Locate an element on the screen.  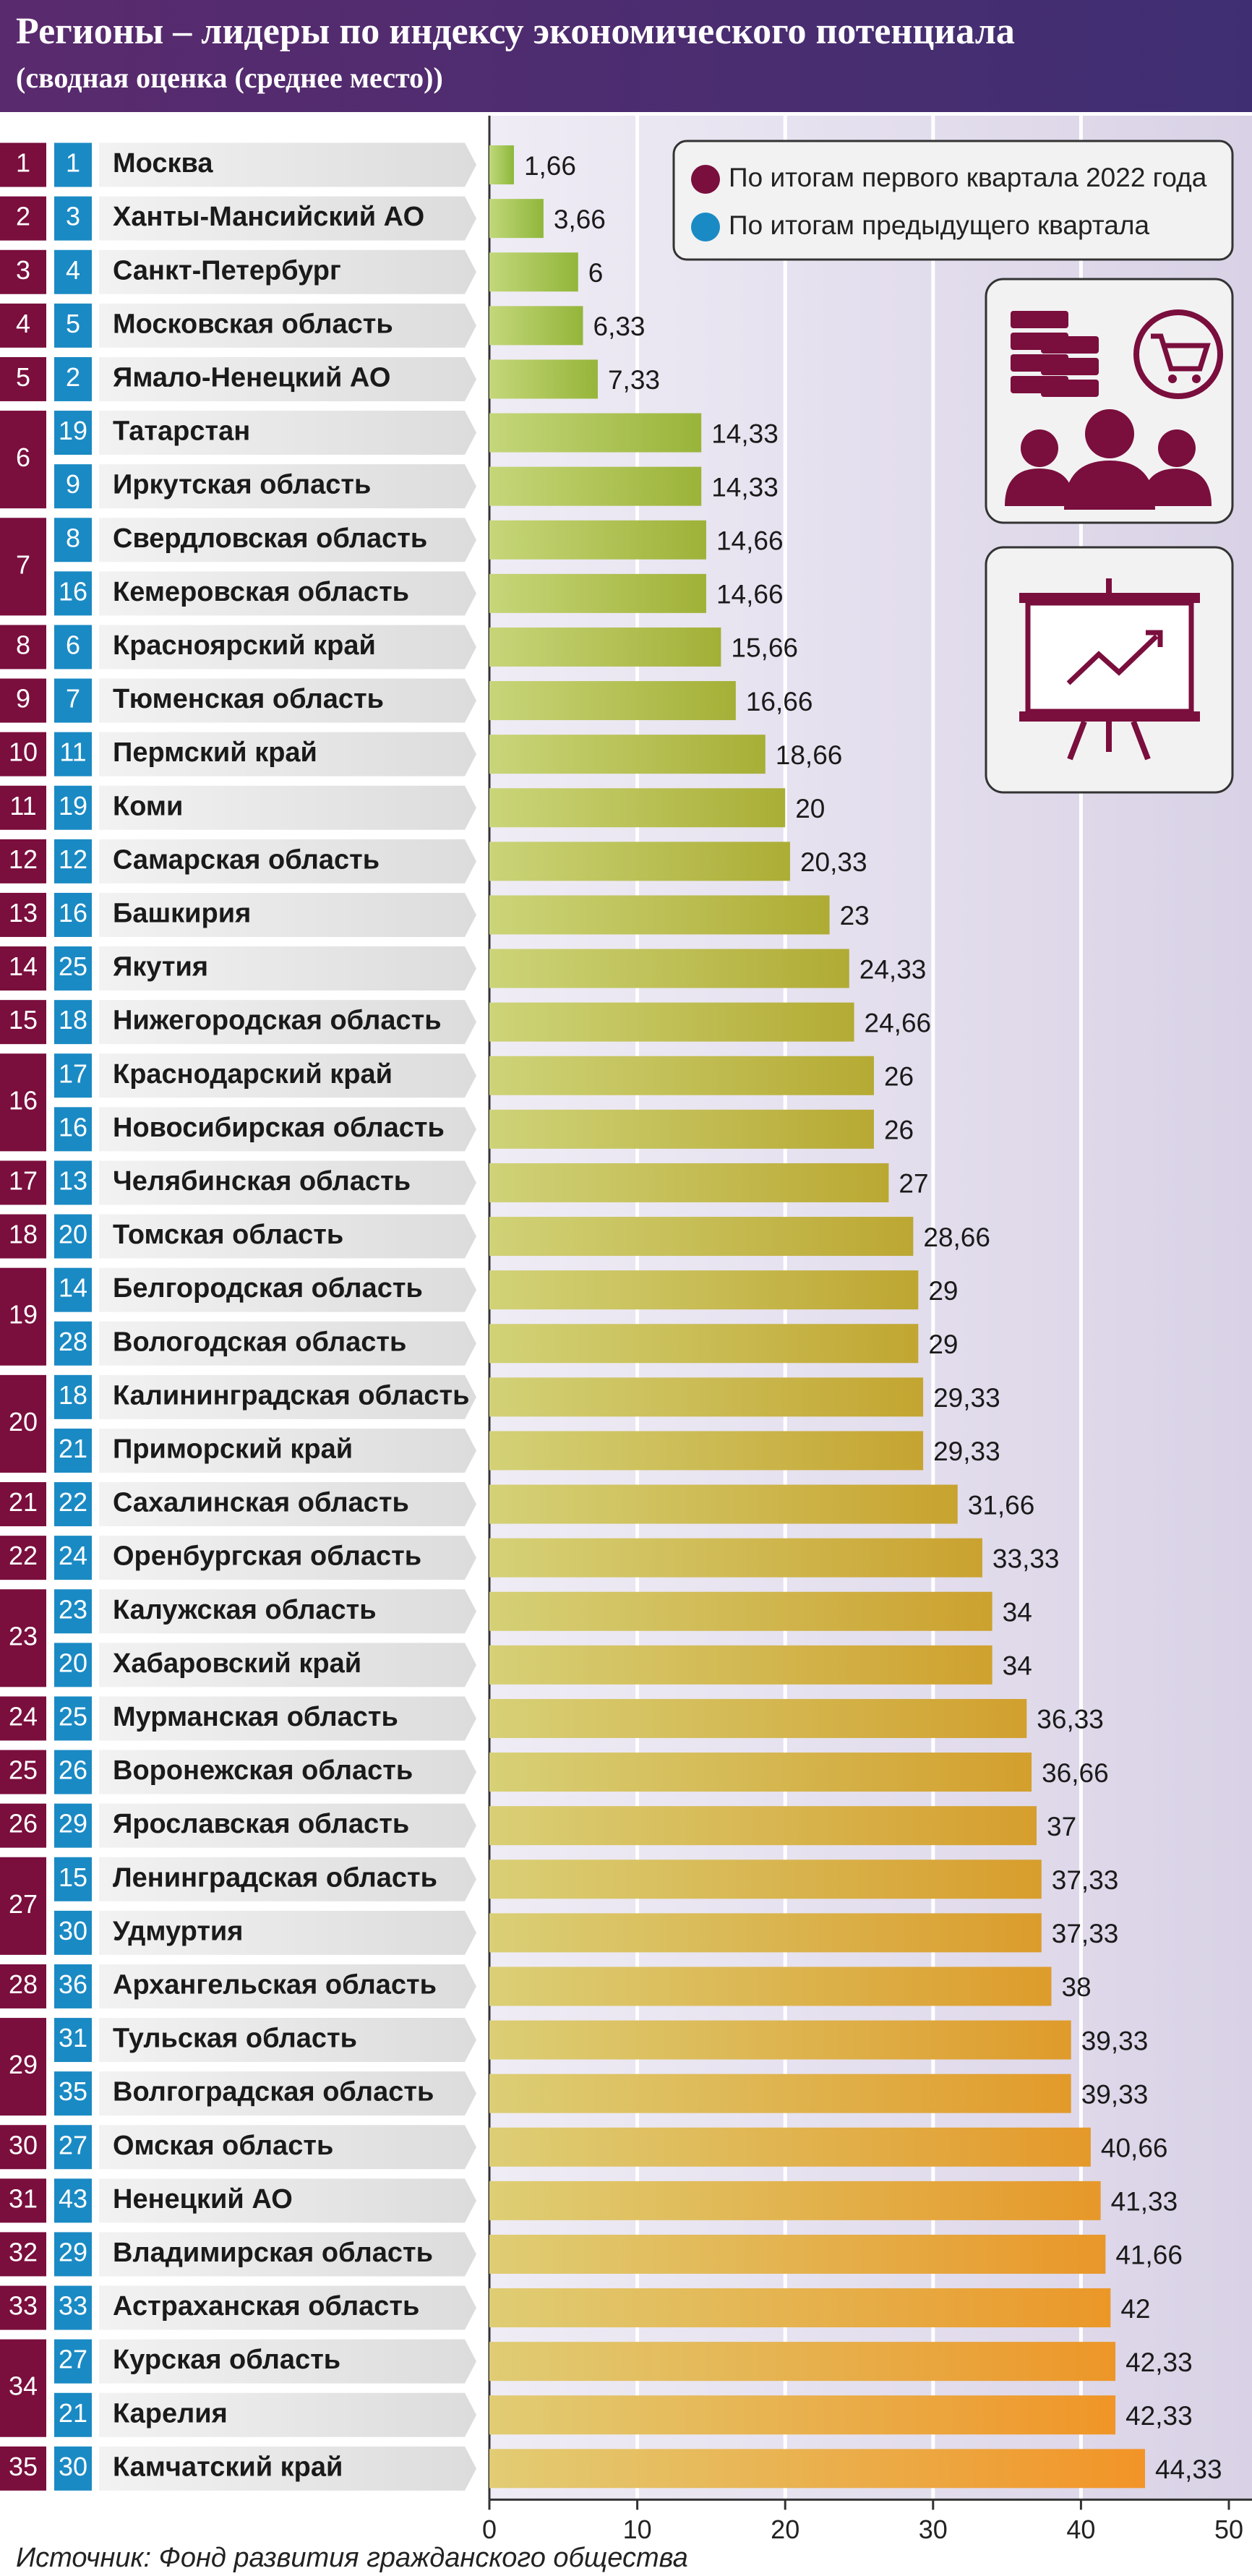
value-label: 34 is located at coordinates (1018, 1666).